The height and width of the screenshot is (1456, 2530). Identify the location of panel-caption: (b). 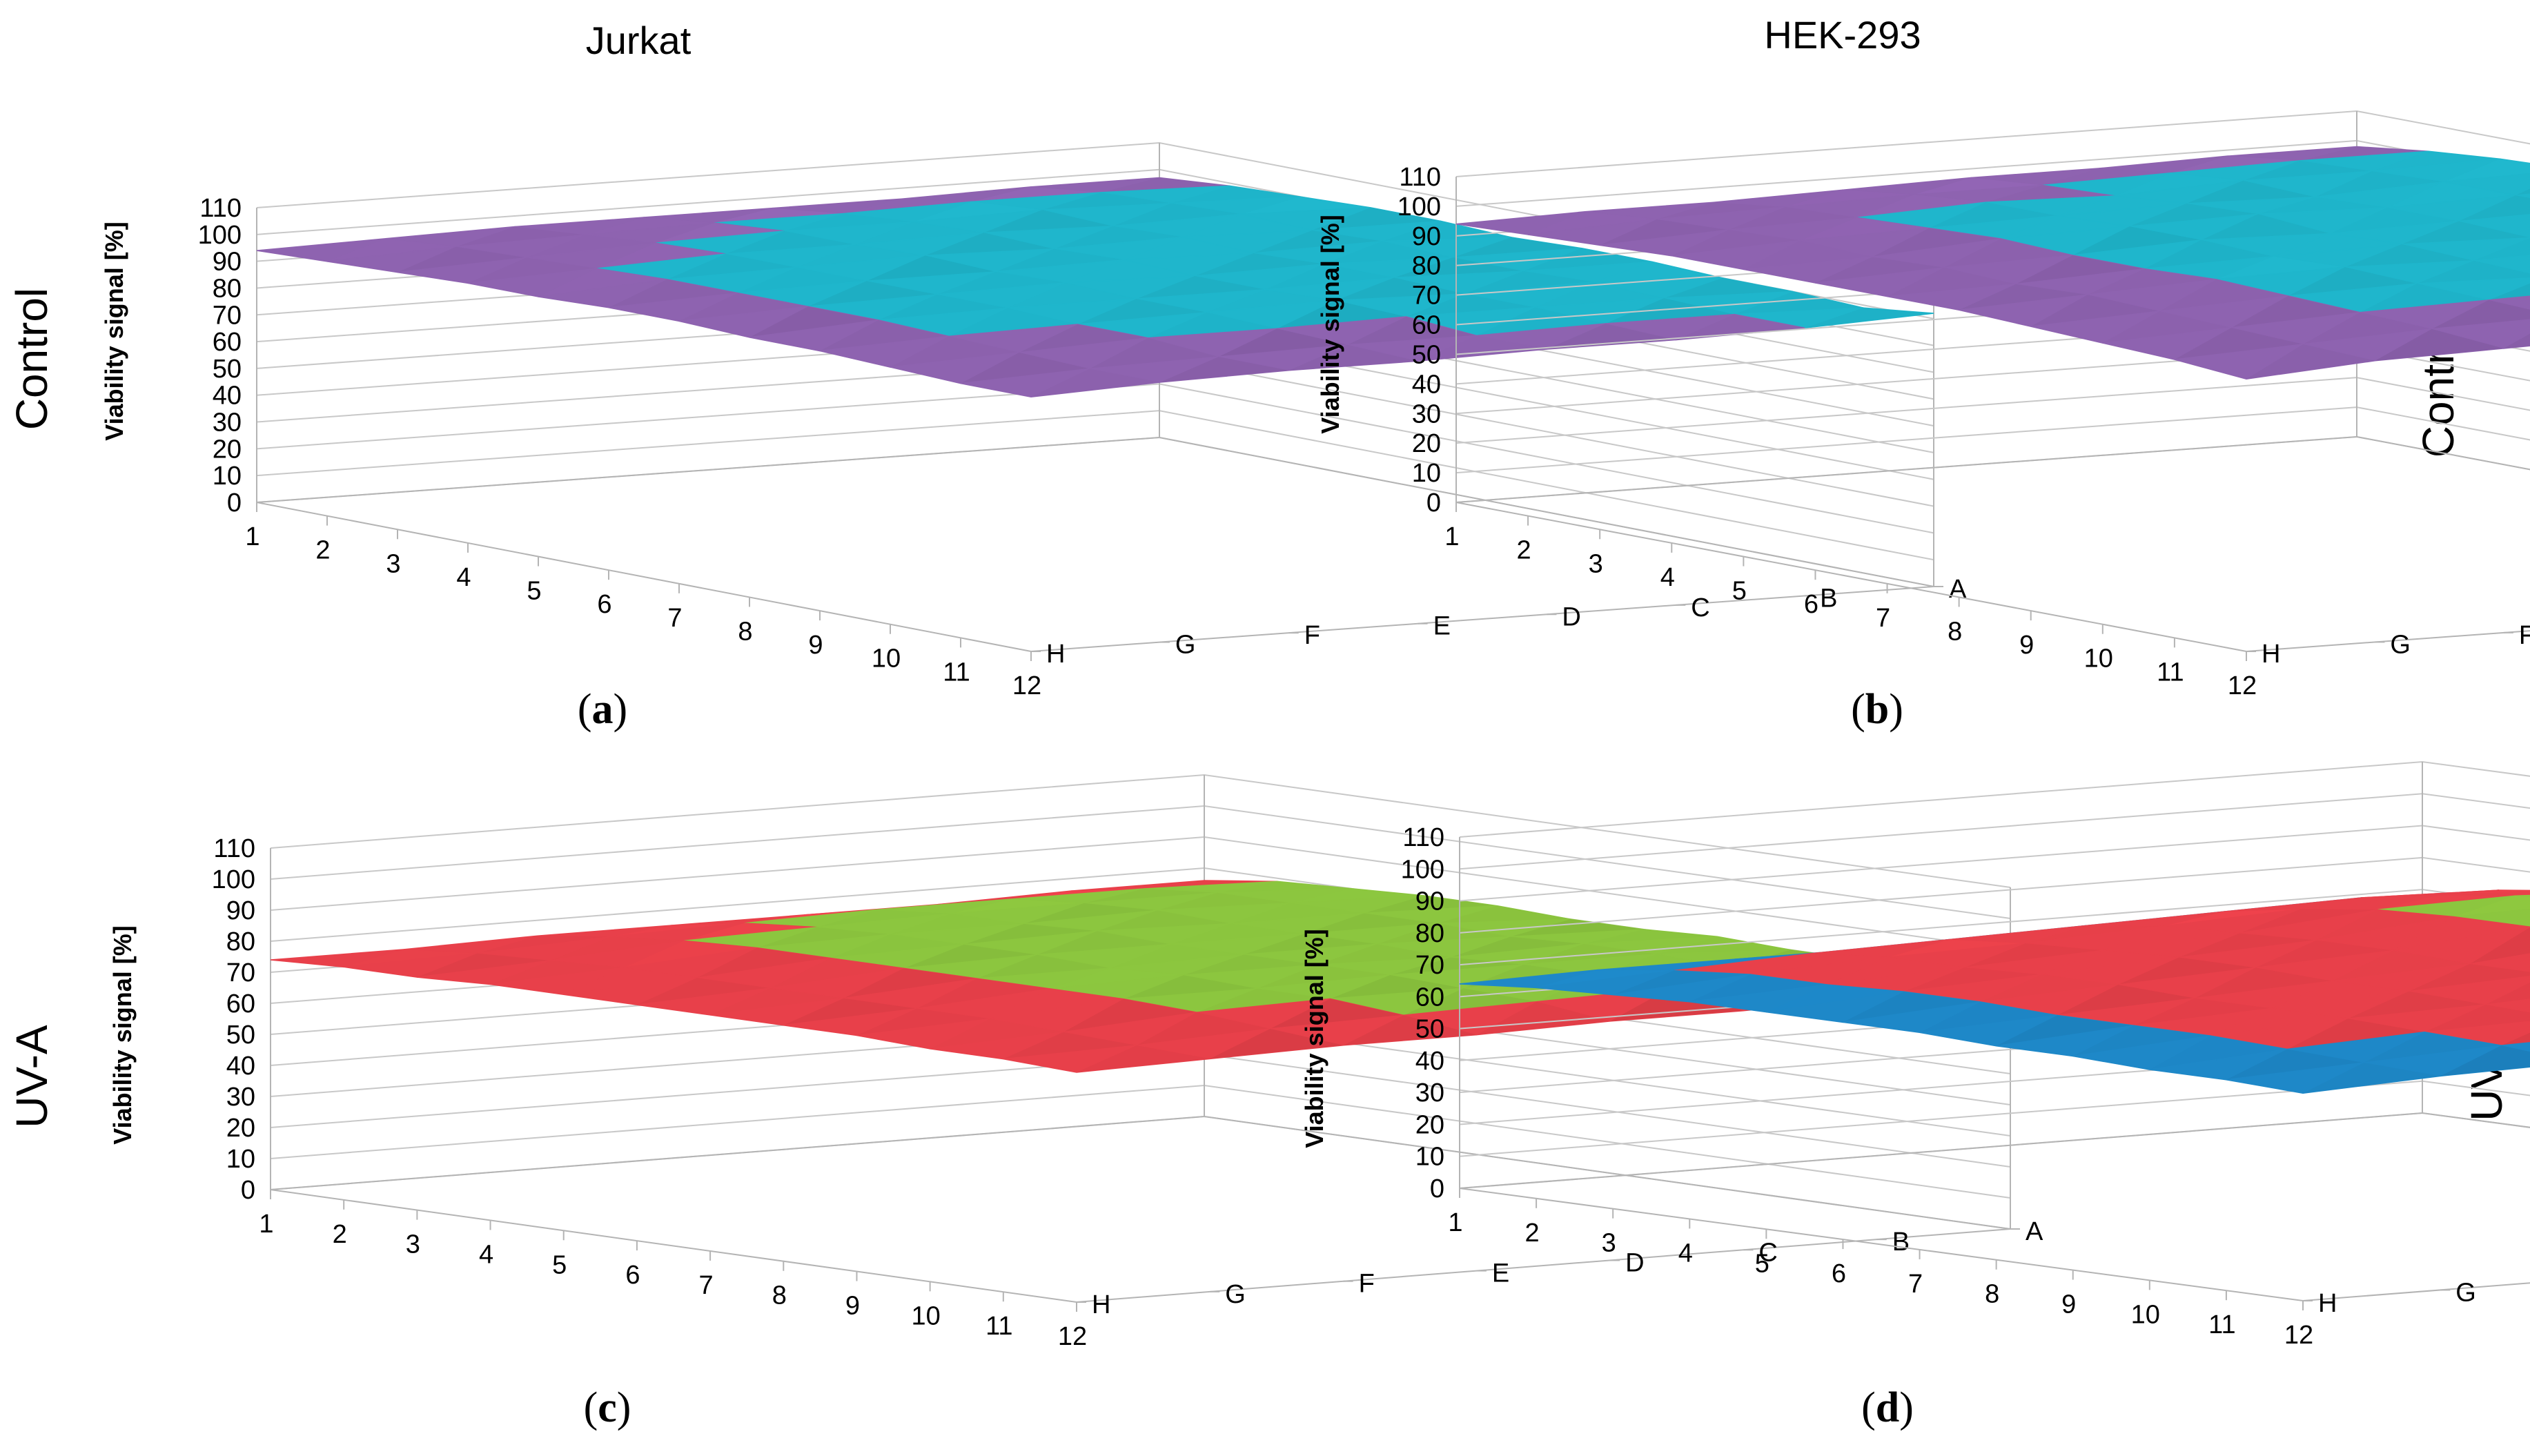
(1877, 709).